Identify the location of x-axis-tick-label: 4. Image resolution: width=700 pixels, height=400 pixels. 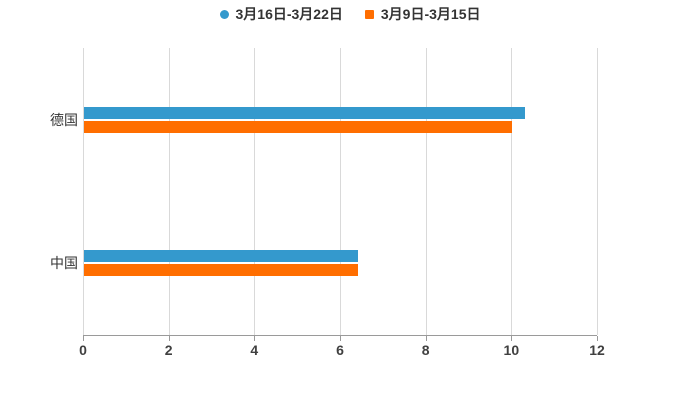
(254, 350).